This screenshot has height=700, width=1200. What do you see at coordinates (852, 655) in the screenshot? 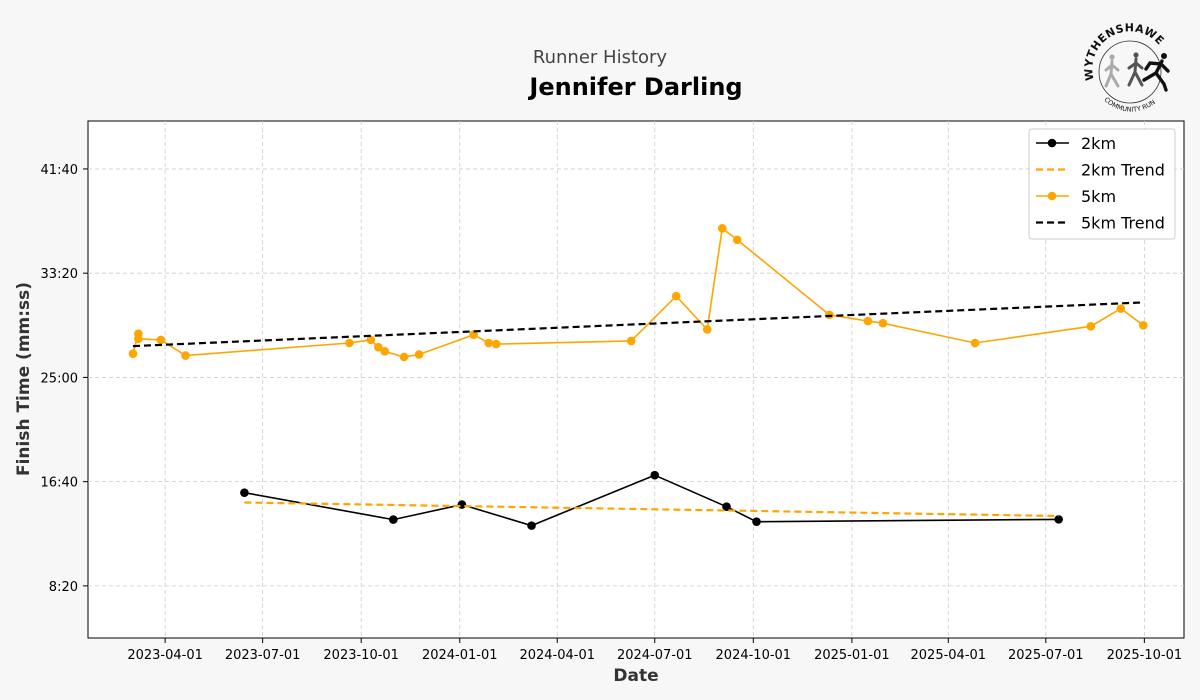
I see `x-tick-label: 2025-01-01` at bounding box center [852, 655].